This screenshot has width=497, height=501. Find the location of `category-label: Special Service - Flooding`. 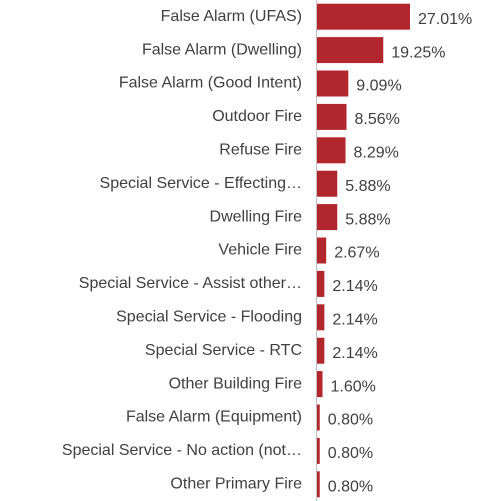

category-label: Special Service - Flooding is located at coordinates (209, 317).